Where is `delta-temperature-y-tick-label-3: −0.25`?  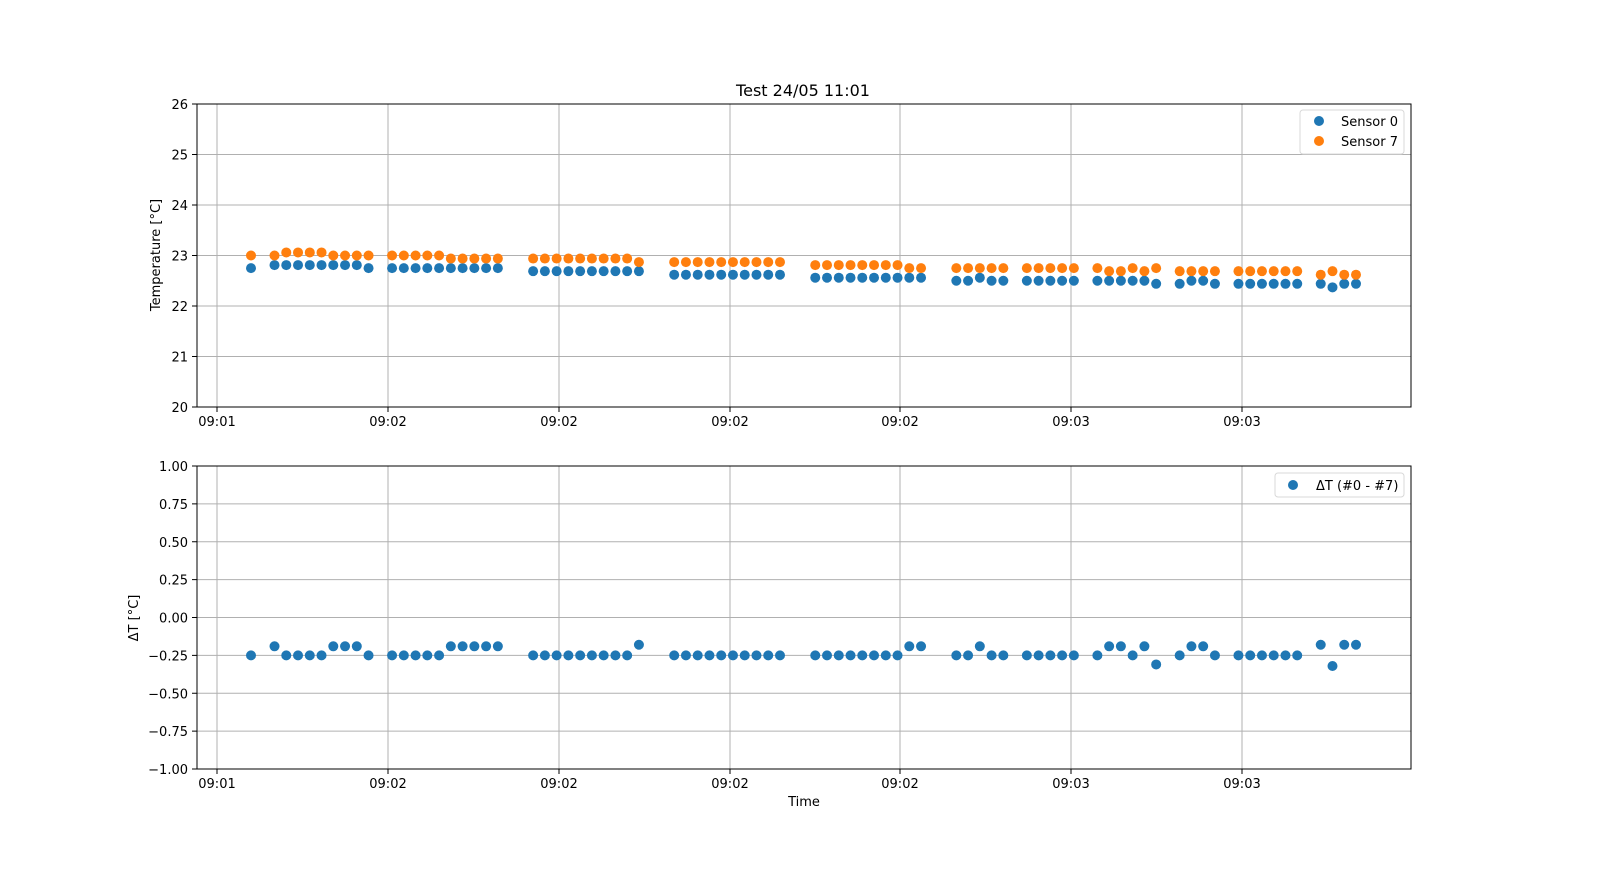
delta-temperature-y-tick-label-3: −0.25 is located at coordinates (168, 656).